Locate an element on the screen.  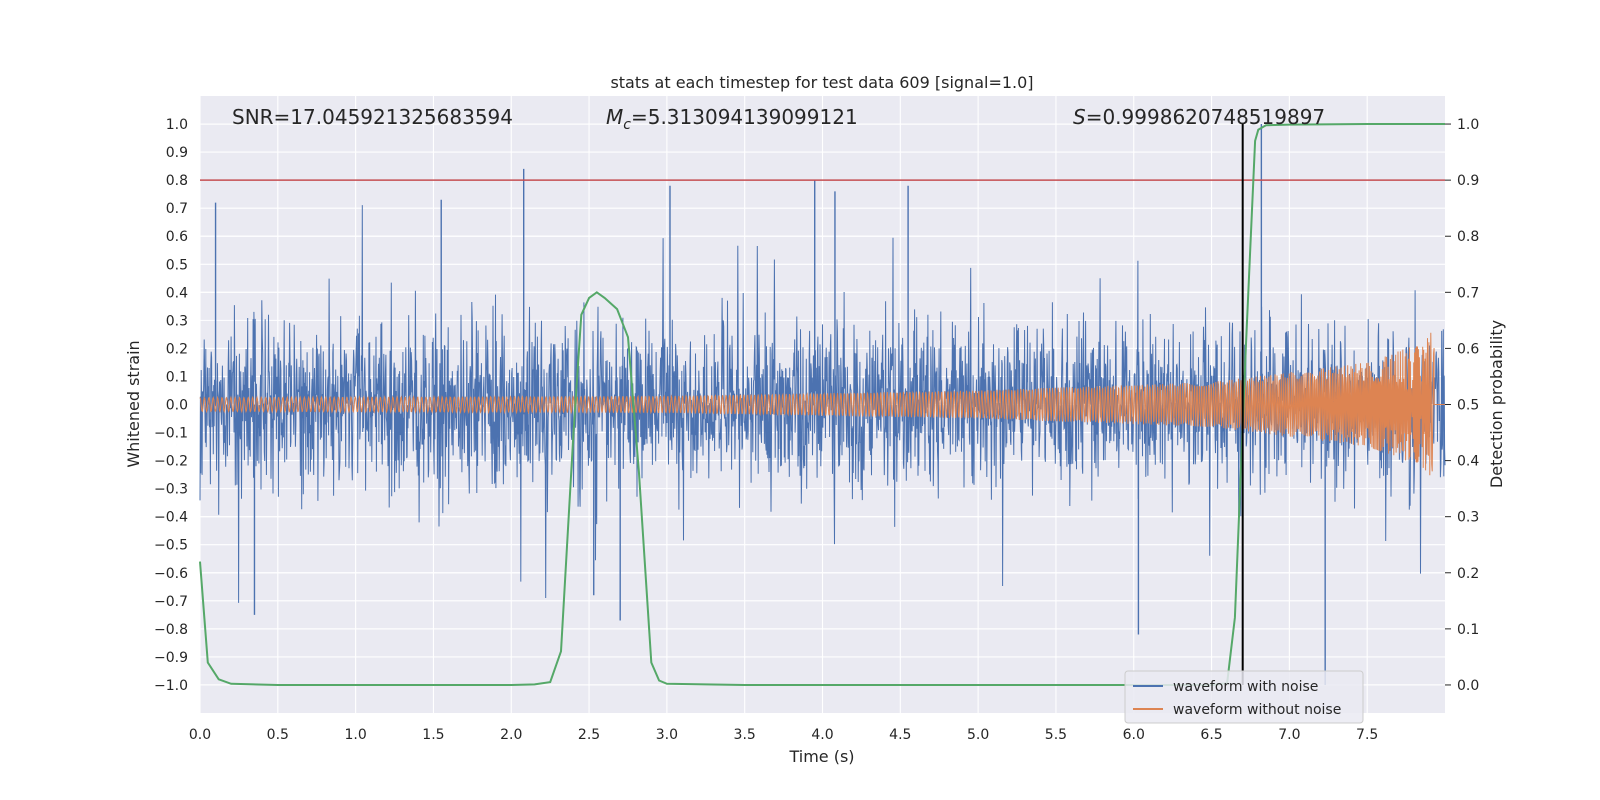
x-tick-label: 6.5 is located at coordinates (1211, 735).